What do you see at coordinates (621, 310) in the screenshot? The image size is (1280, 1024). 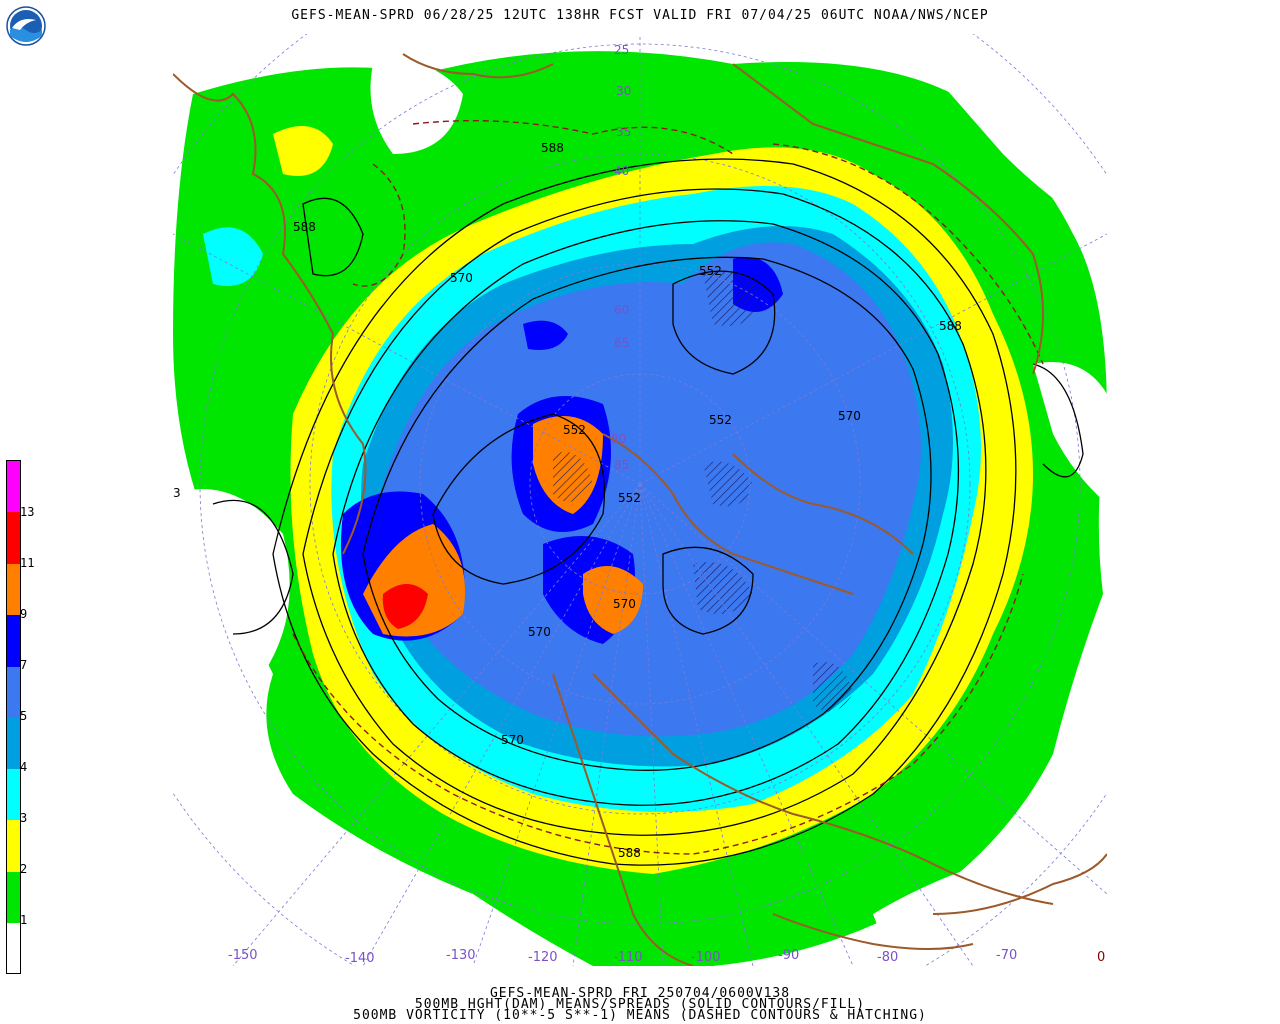 I see `latitude-label: 60` at bounding box center [621, 310].